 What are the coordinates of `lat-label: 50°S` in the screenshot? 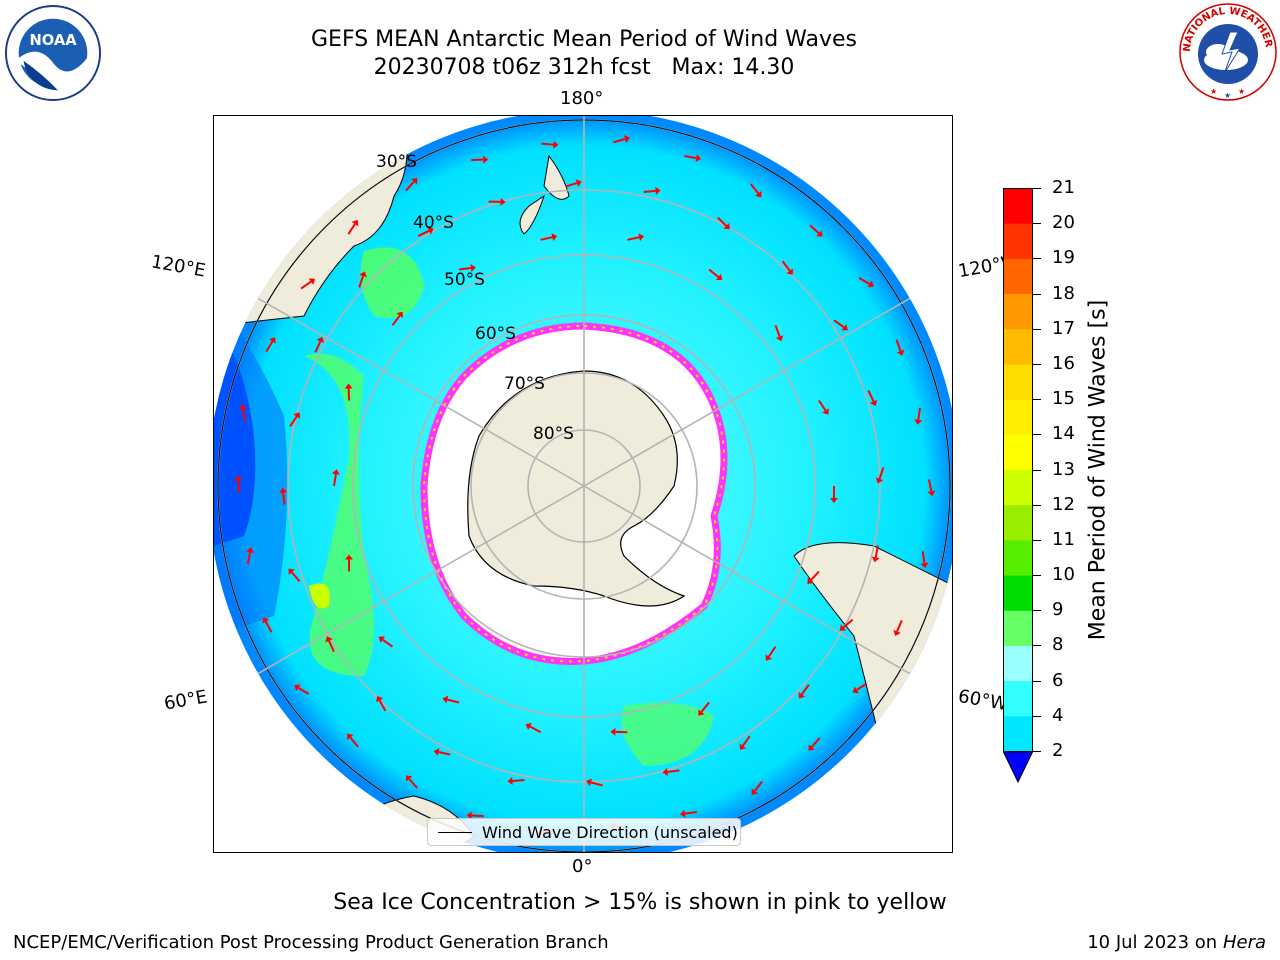 It's located at (464, 280).